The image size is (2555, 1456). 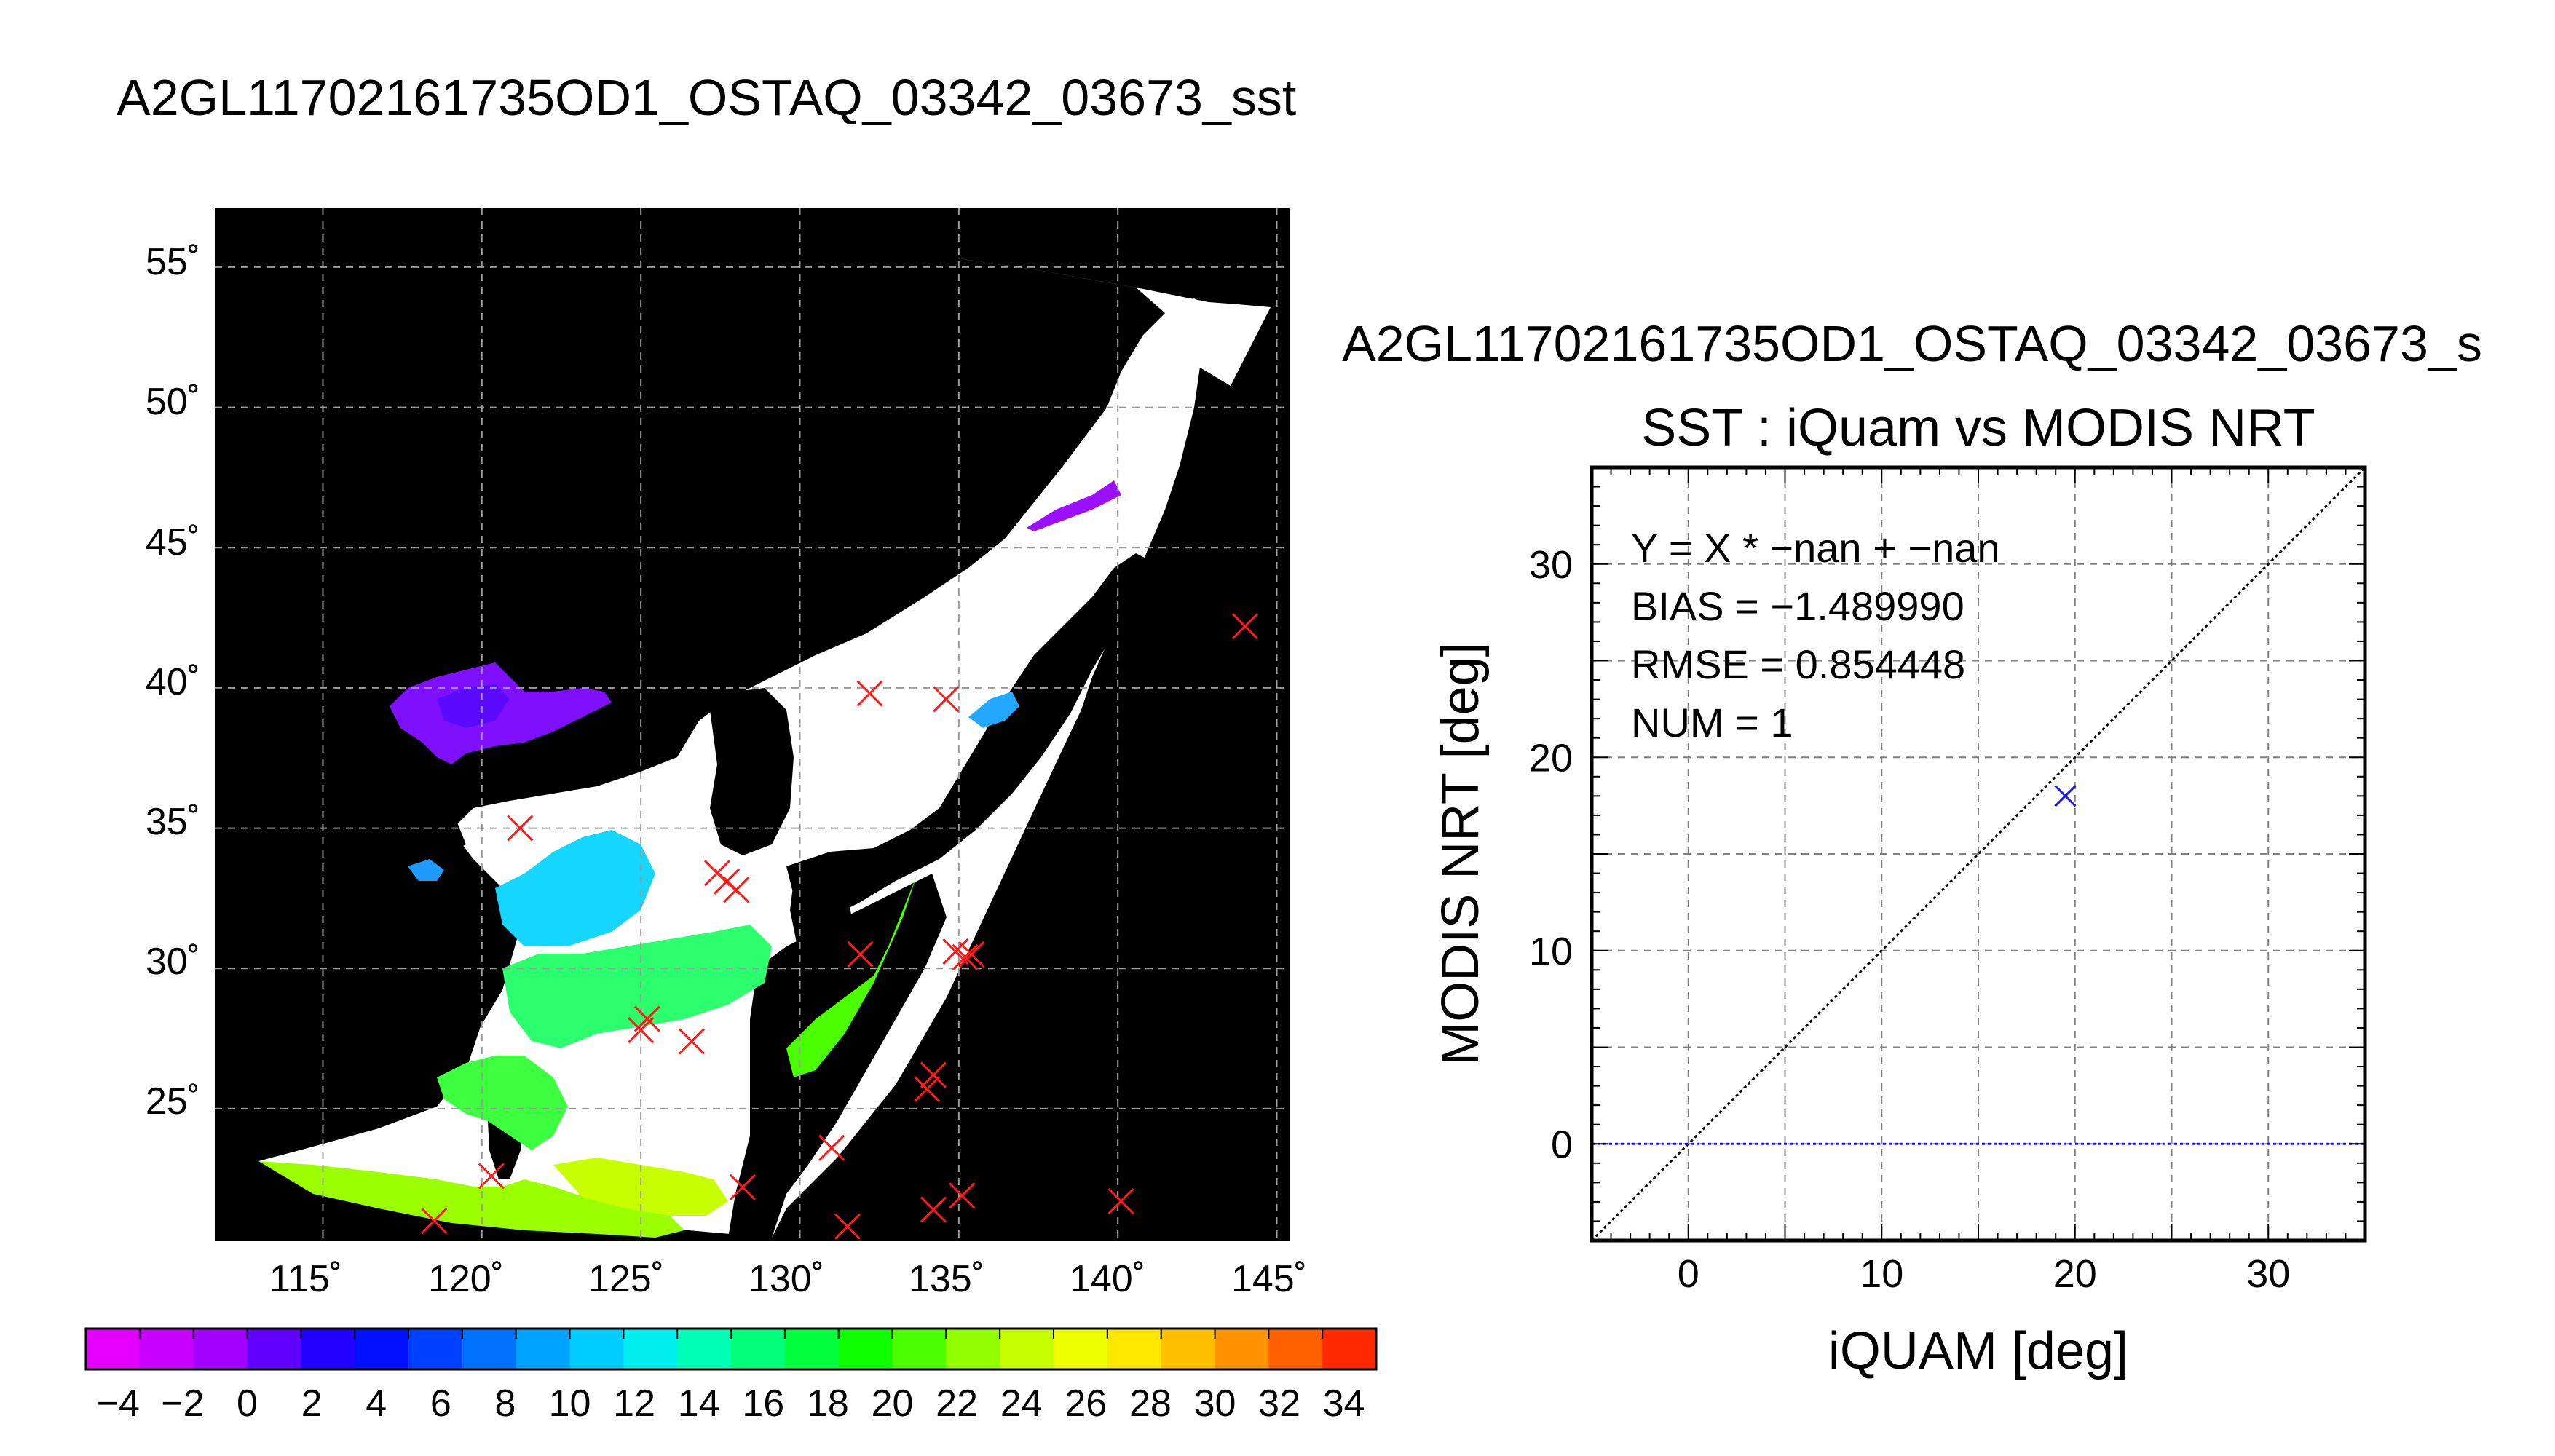 What do you see at coordinates (957, 1403) in the screenshot?
I see `colorbar-label: 22` at bounding box center [957, 1403].